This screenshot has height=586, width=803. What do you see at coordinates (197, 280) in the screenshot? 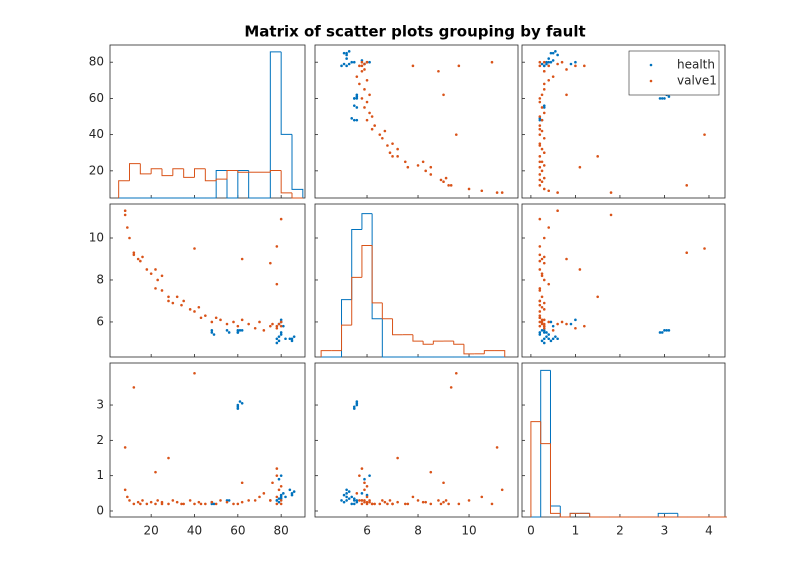
I see `panel: 6 8 10` at bounding box center [197, 280].